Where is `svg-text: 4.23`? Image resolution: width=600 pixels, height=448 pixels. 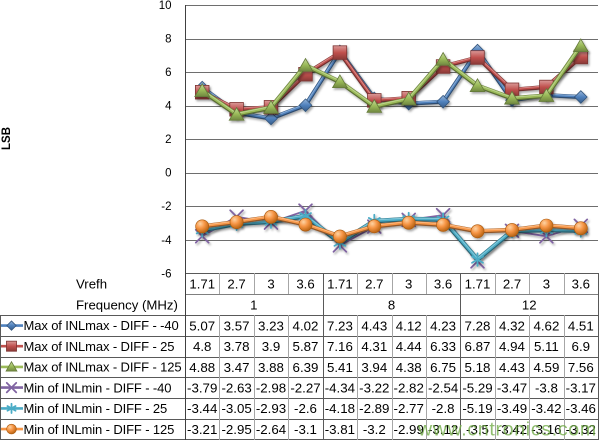
svg-text: 4.23 is located at coordinates (443, 325).